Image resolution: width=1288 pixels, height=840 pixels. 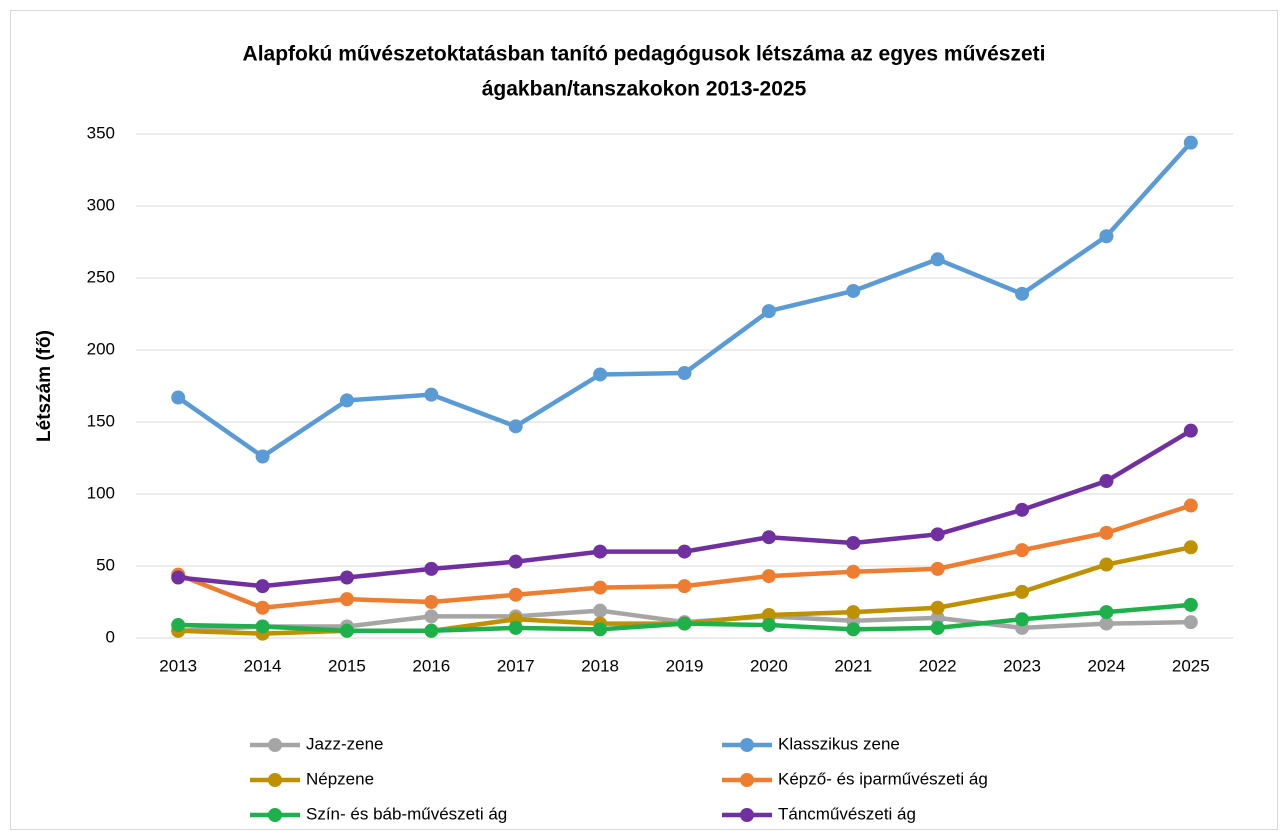 What do you see at coordinates (263, 665) in the screenshot?
I see `x-tick-label: 2014` at bounding box center [263, 665].